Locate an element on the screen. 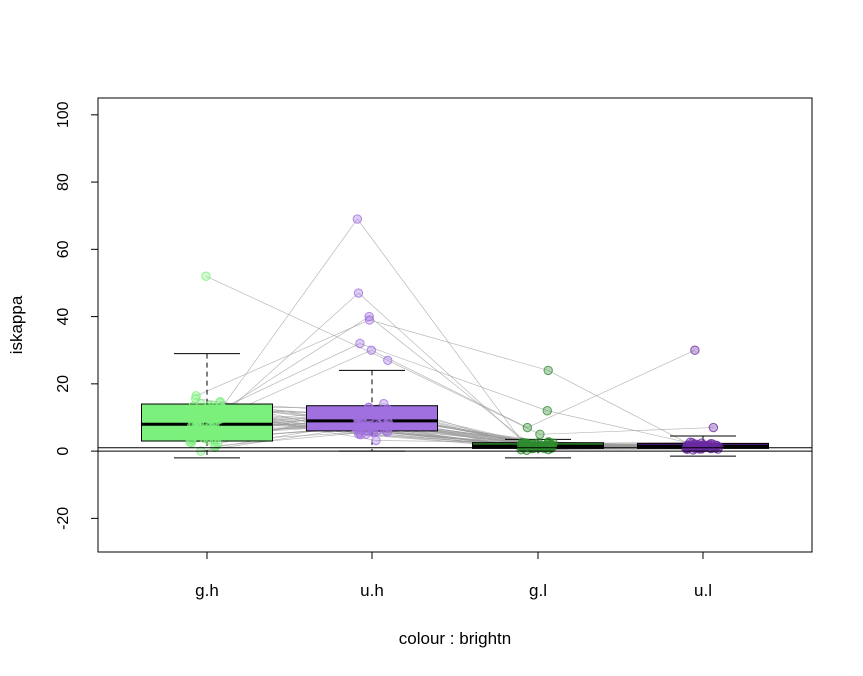 Image resolution: width=863 pixels, height=676 pixels. y-axis-title: iskappa is located at coordinates (16, 324).